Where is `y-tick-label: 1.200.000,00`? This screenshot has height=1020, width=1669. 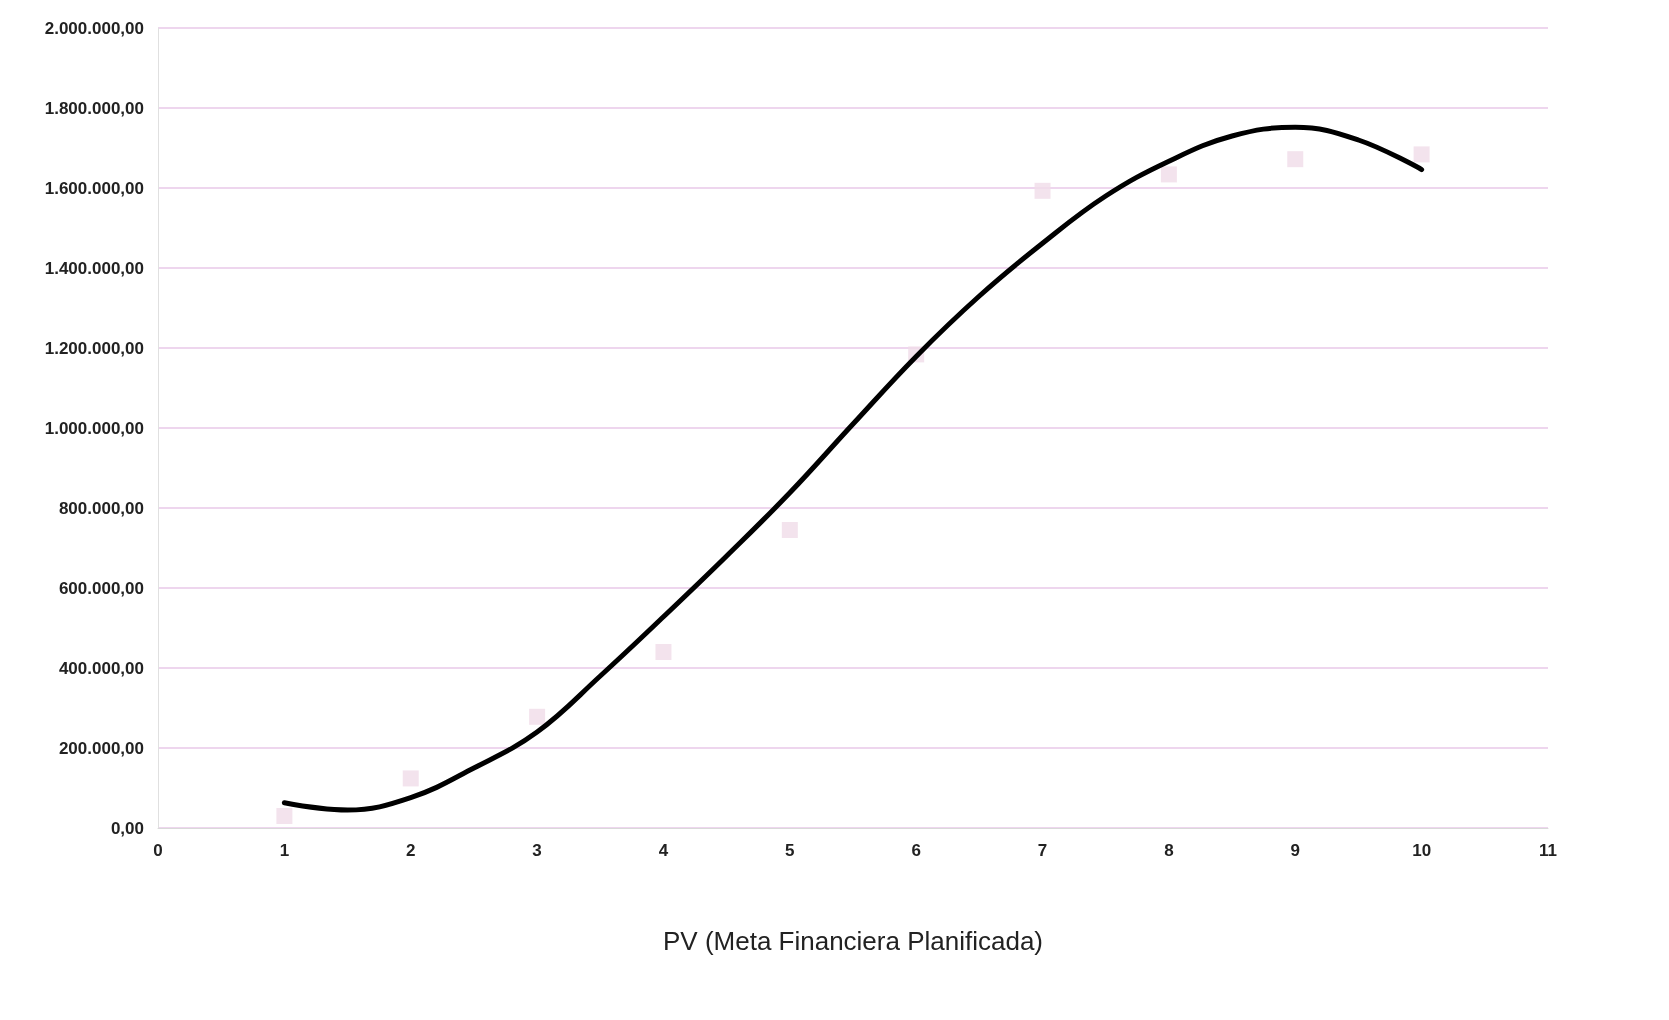
y-tick-label: 1.200.000,00 is located at coordinates (94, 348).